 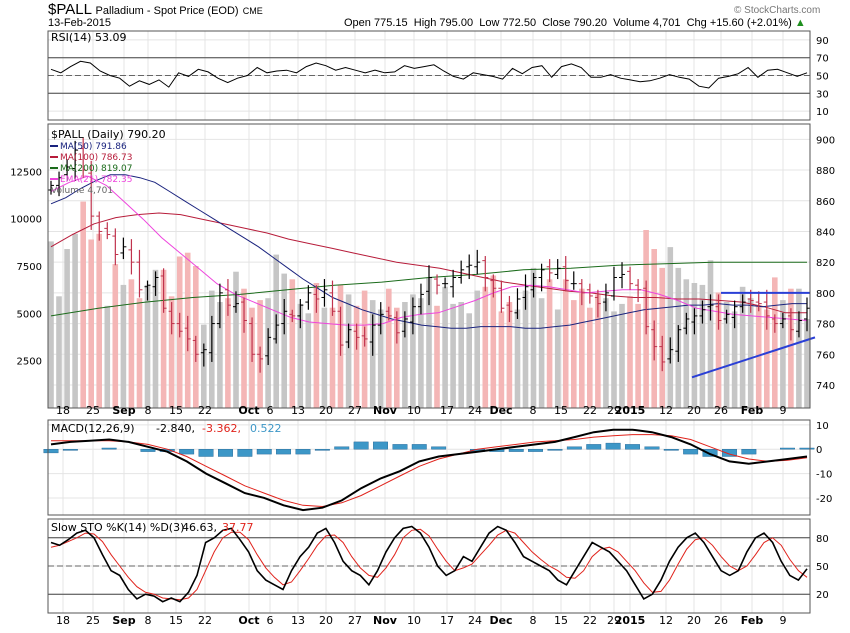 What do you see at coordinates (199, 527) in the screenshot?
I see `sto-k-legend-value: 46.63,` at bounding box center [199, 527].